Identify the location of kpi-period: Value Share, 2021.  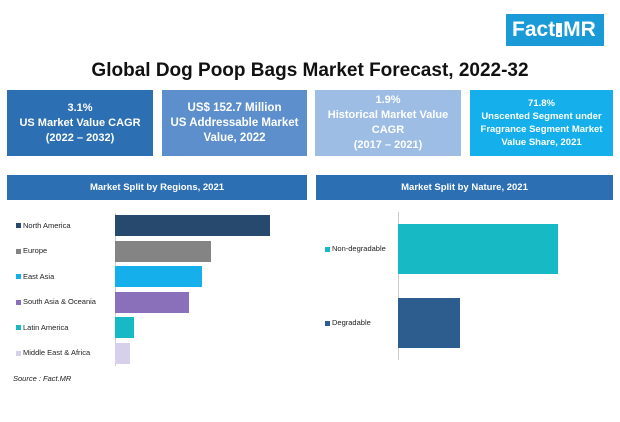
(541, 142).